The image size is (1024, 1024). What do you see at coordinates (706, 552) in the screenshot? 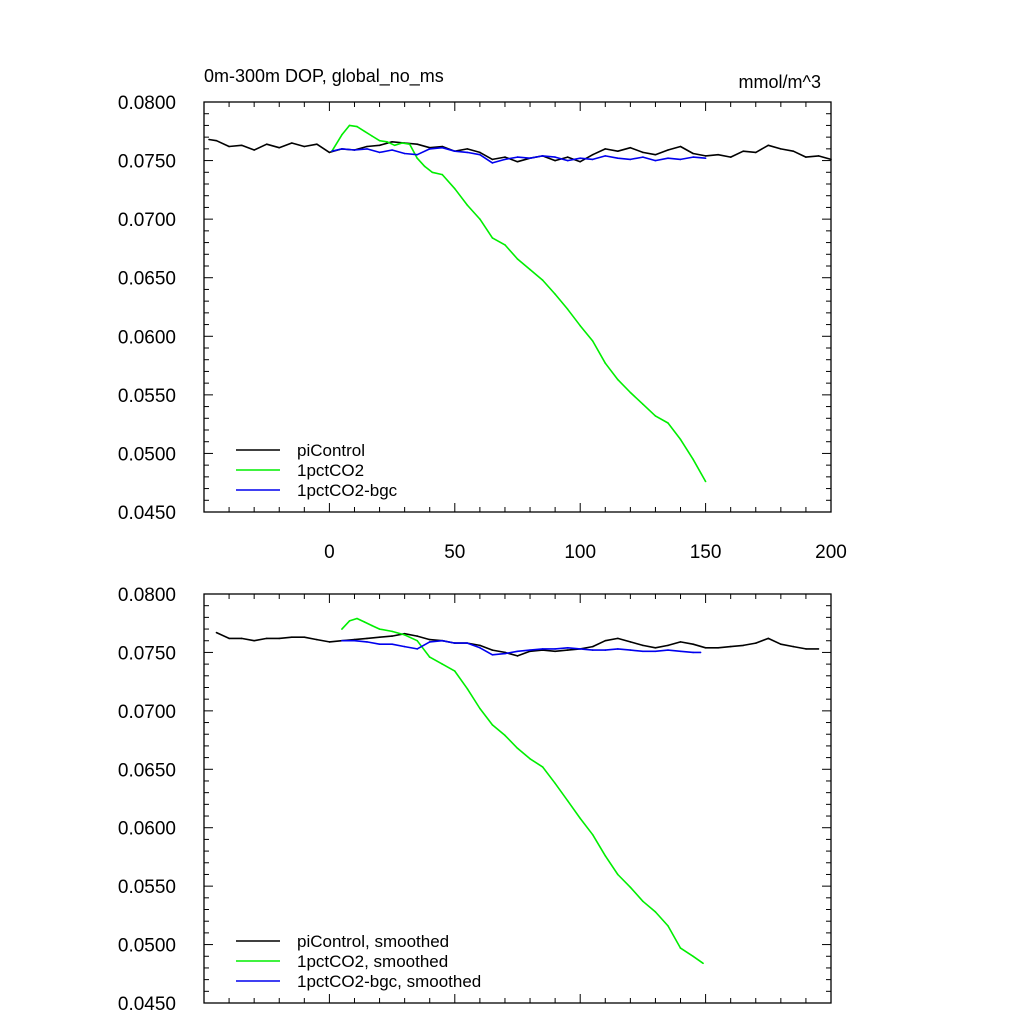
I see `x-tick-label: 150` at bounding box center [706, 552].